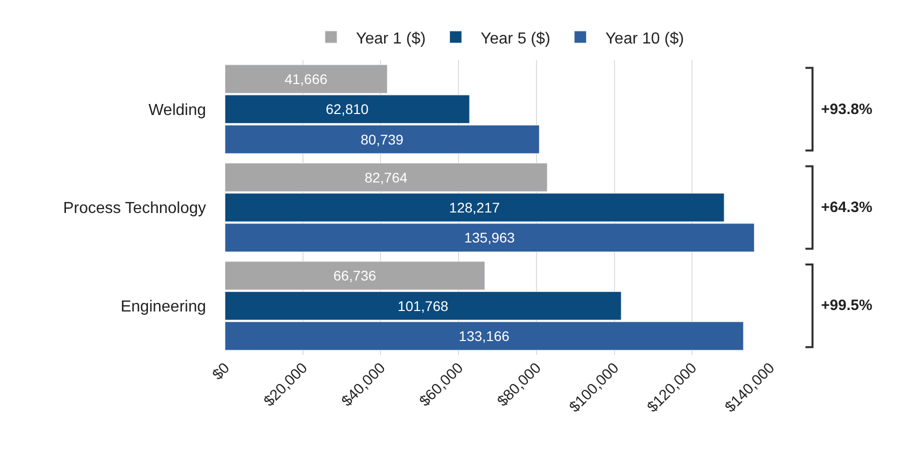 Image resolution: width=919 pixels, height=462 pixels. What do you see at coordinates (177, 110) in the screenshot?
I see `y-tick-label: Welding` at bounding box center [177, 110].